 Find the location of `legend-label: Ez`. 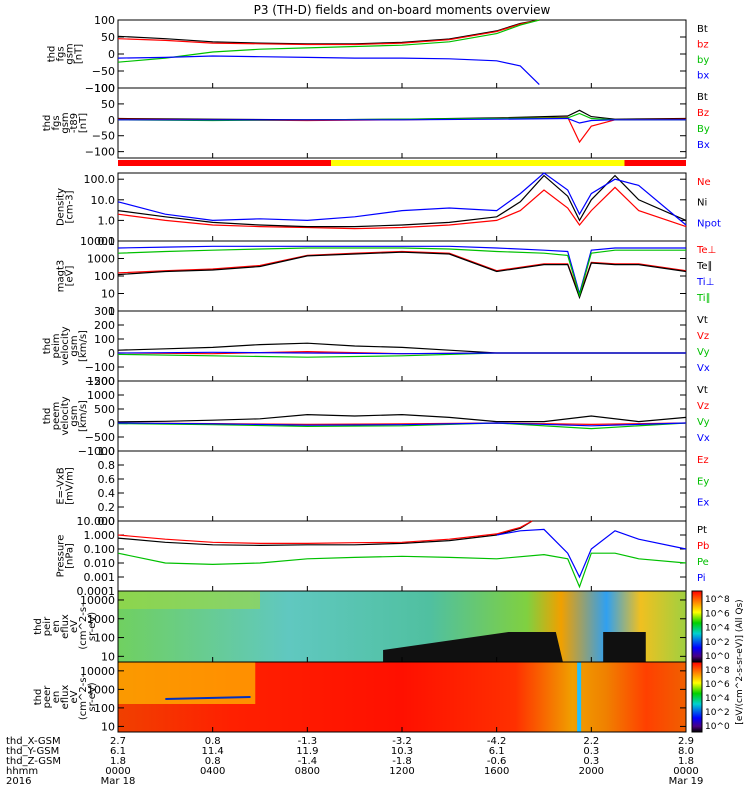

legend-label: Ez is located at coordinates (703, 460).